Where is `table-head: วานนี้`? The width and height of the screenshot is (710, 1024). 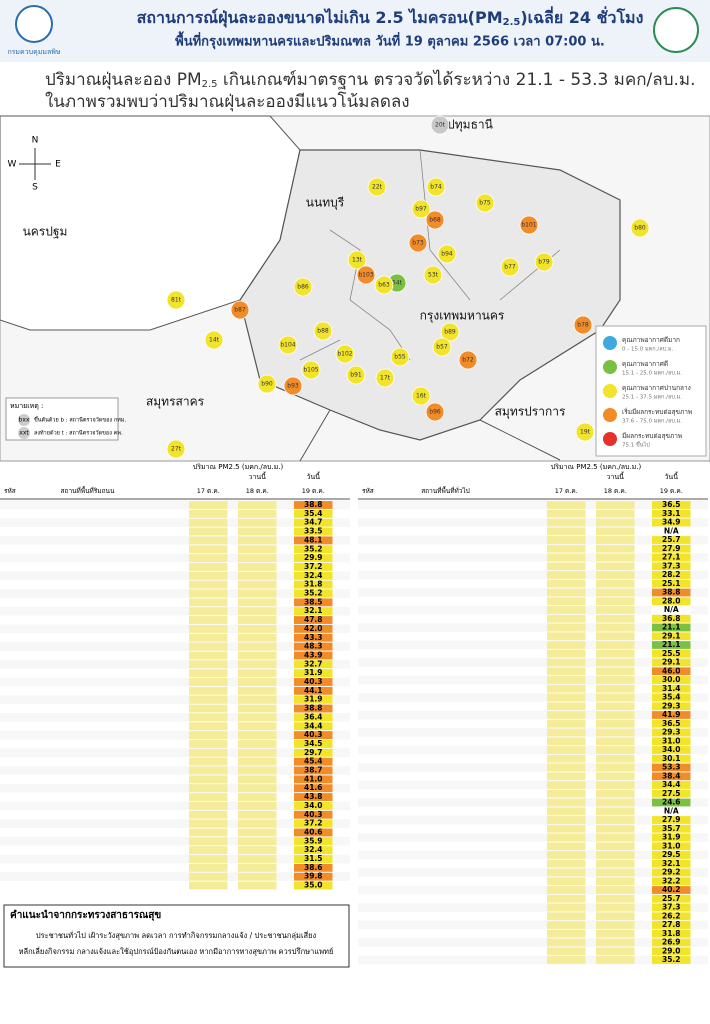 table-head: วานนี้ is located at coordinates (258, 475).